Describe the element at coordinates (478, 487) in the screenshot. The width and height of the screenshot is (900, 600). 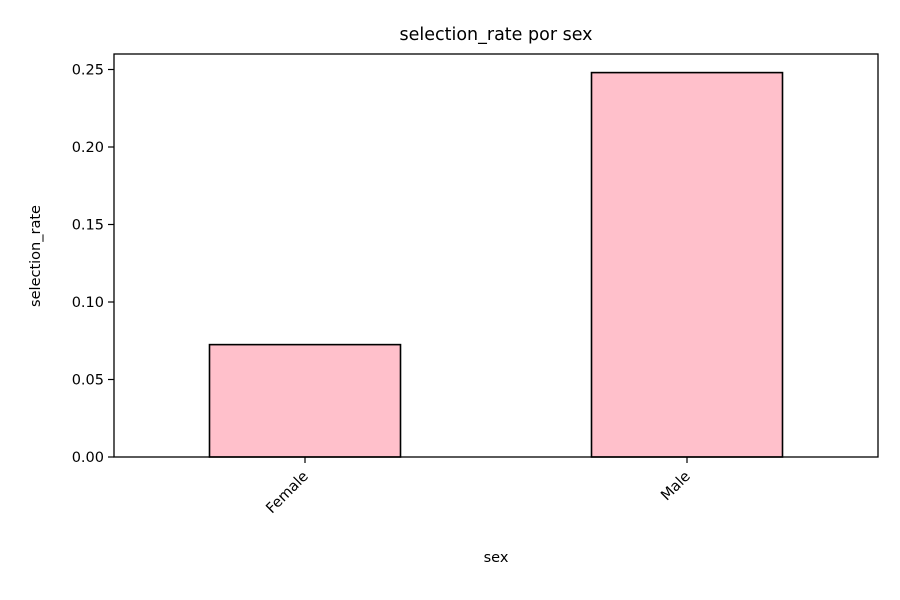
I see `x-axis: Female Male` at that location.